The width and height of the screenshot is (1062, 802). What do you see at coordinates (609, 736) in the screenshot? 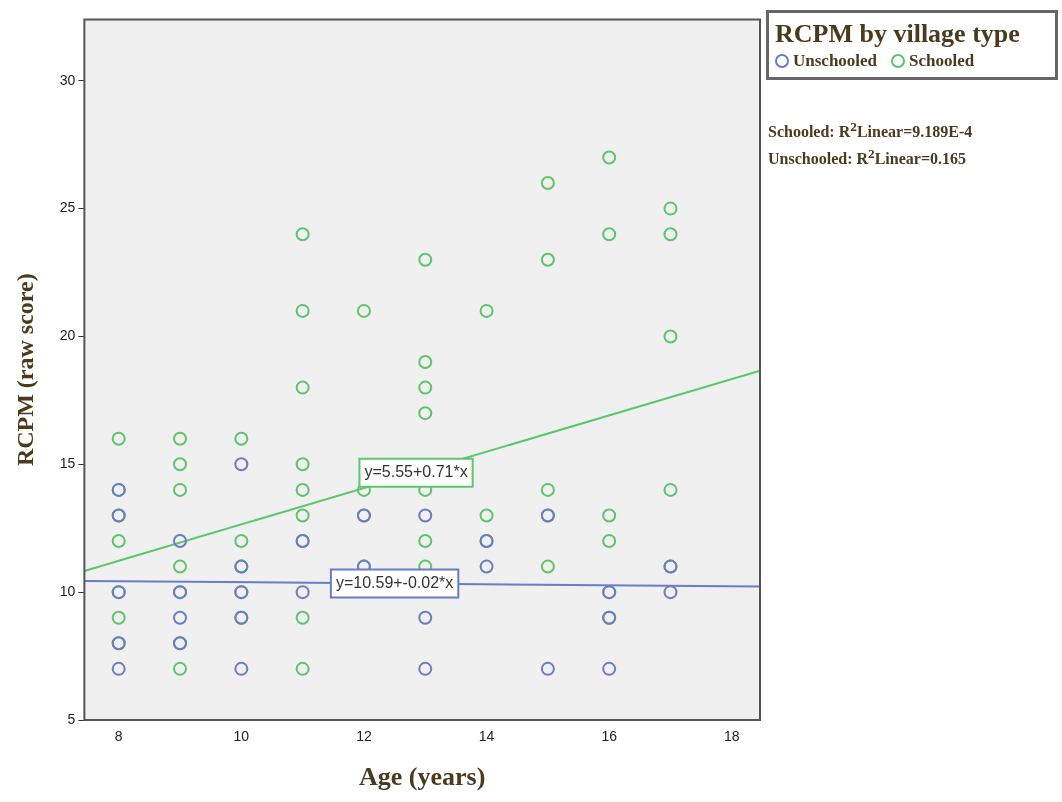
I see `x-tick-label: 16` at bounding box center [609, 736].